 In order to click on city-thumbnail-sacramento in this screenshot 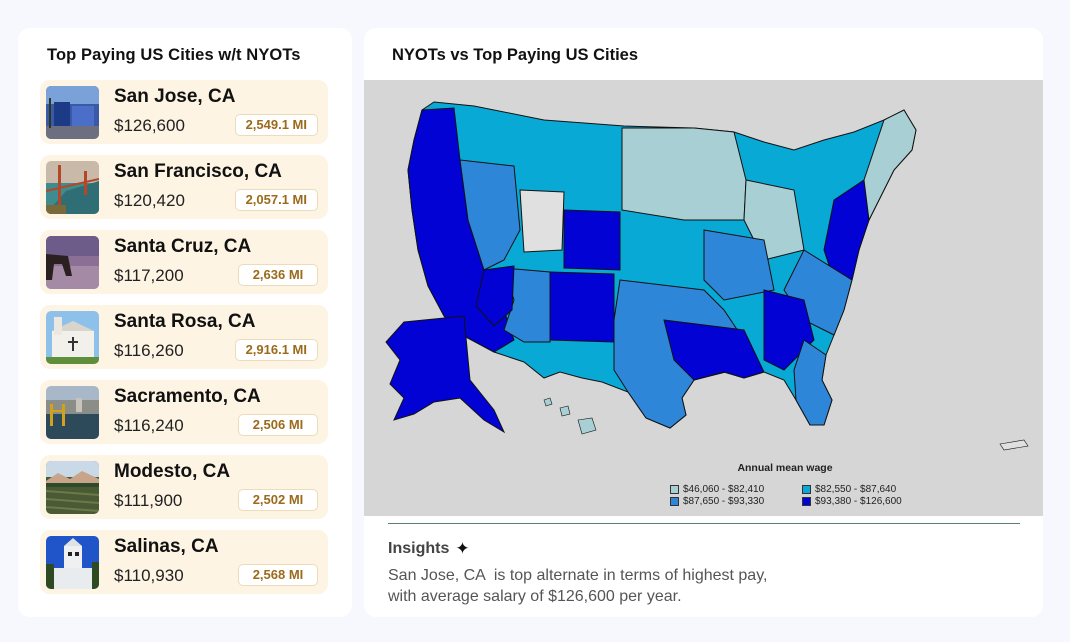, I will do `click(72, 412)`.